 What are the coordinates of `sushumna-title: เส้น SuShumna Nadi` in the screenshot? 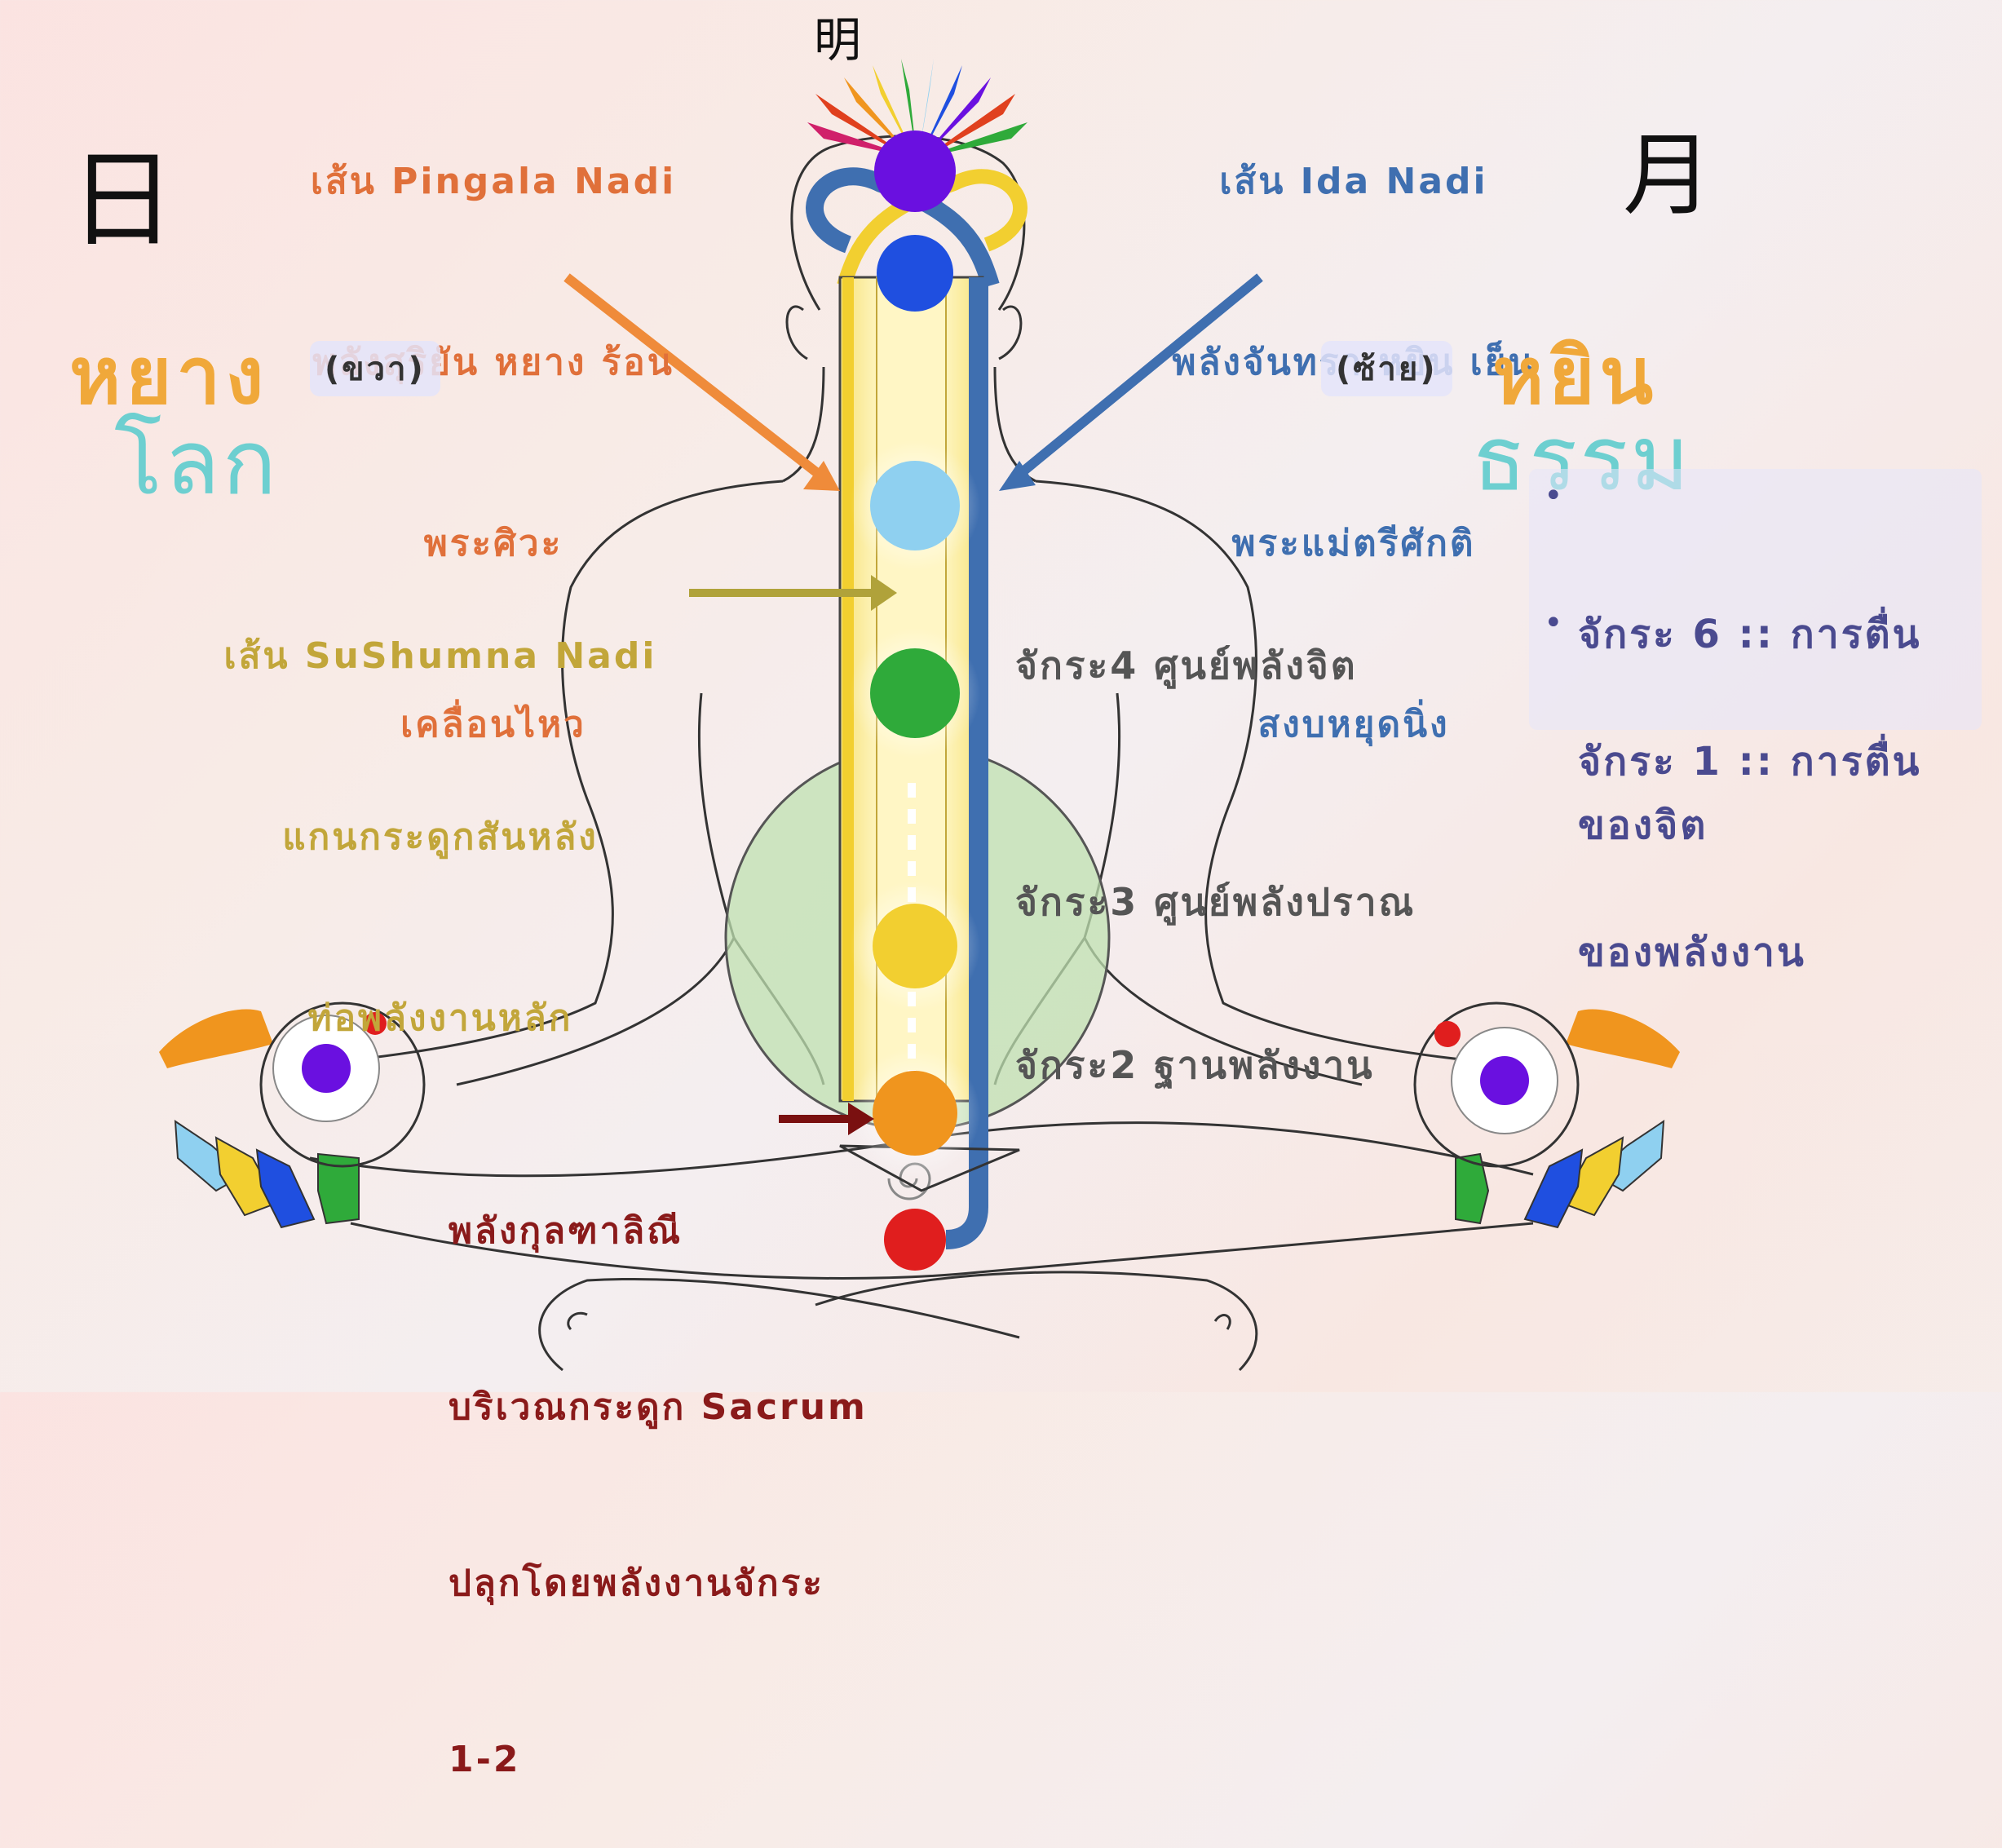 It's located at (440, 656).